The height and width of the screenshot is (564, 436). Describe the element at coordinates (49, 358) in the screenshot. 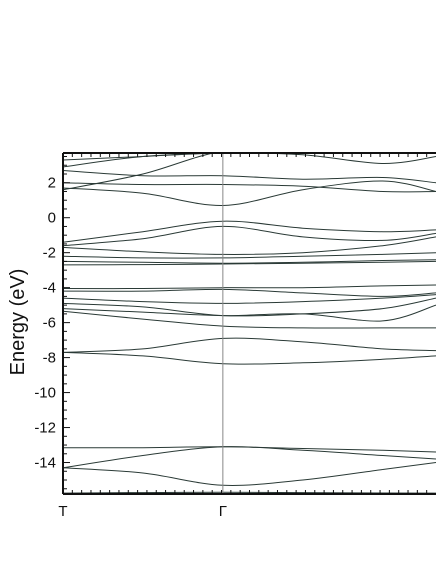

I see `y-tick-label: -8` at that location.